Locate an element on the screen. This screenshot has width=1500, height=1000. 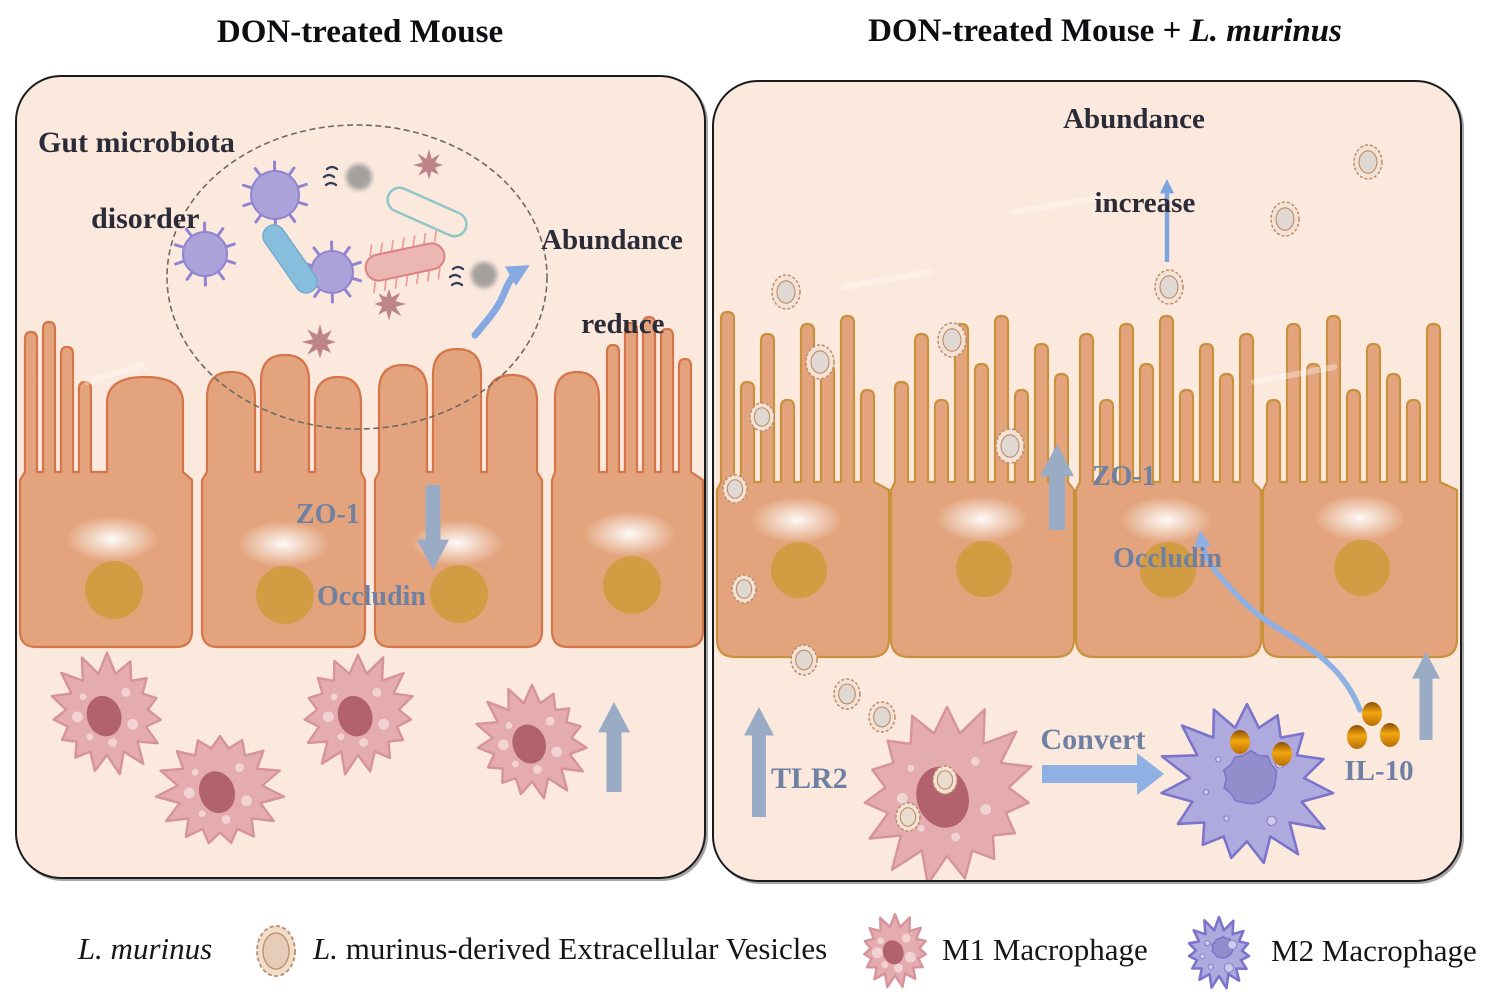
legend-m1-label: M1 Macrophage is located at coordinates (1045, 949).